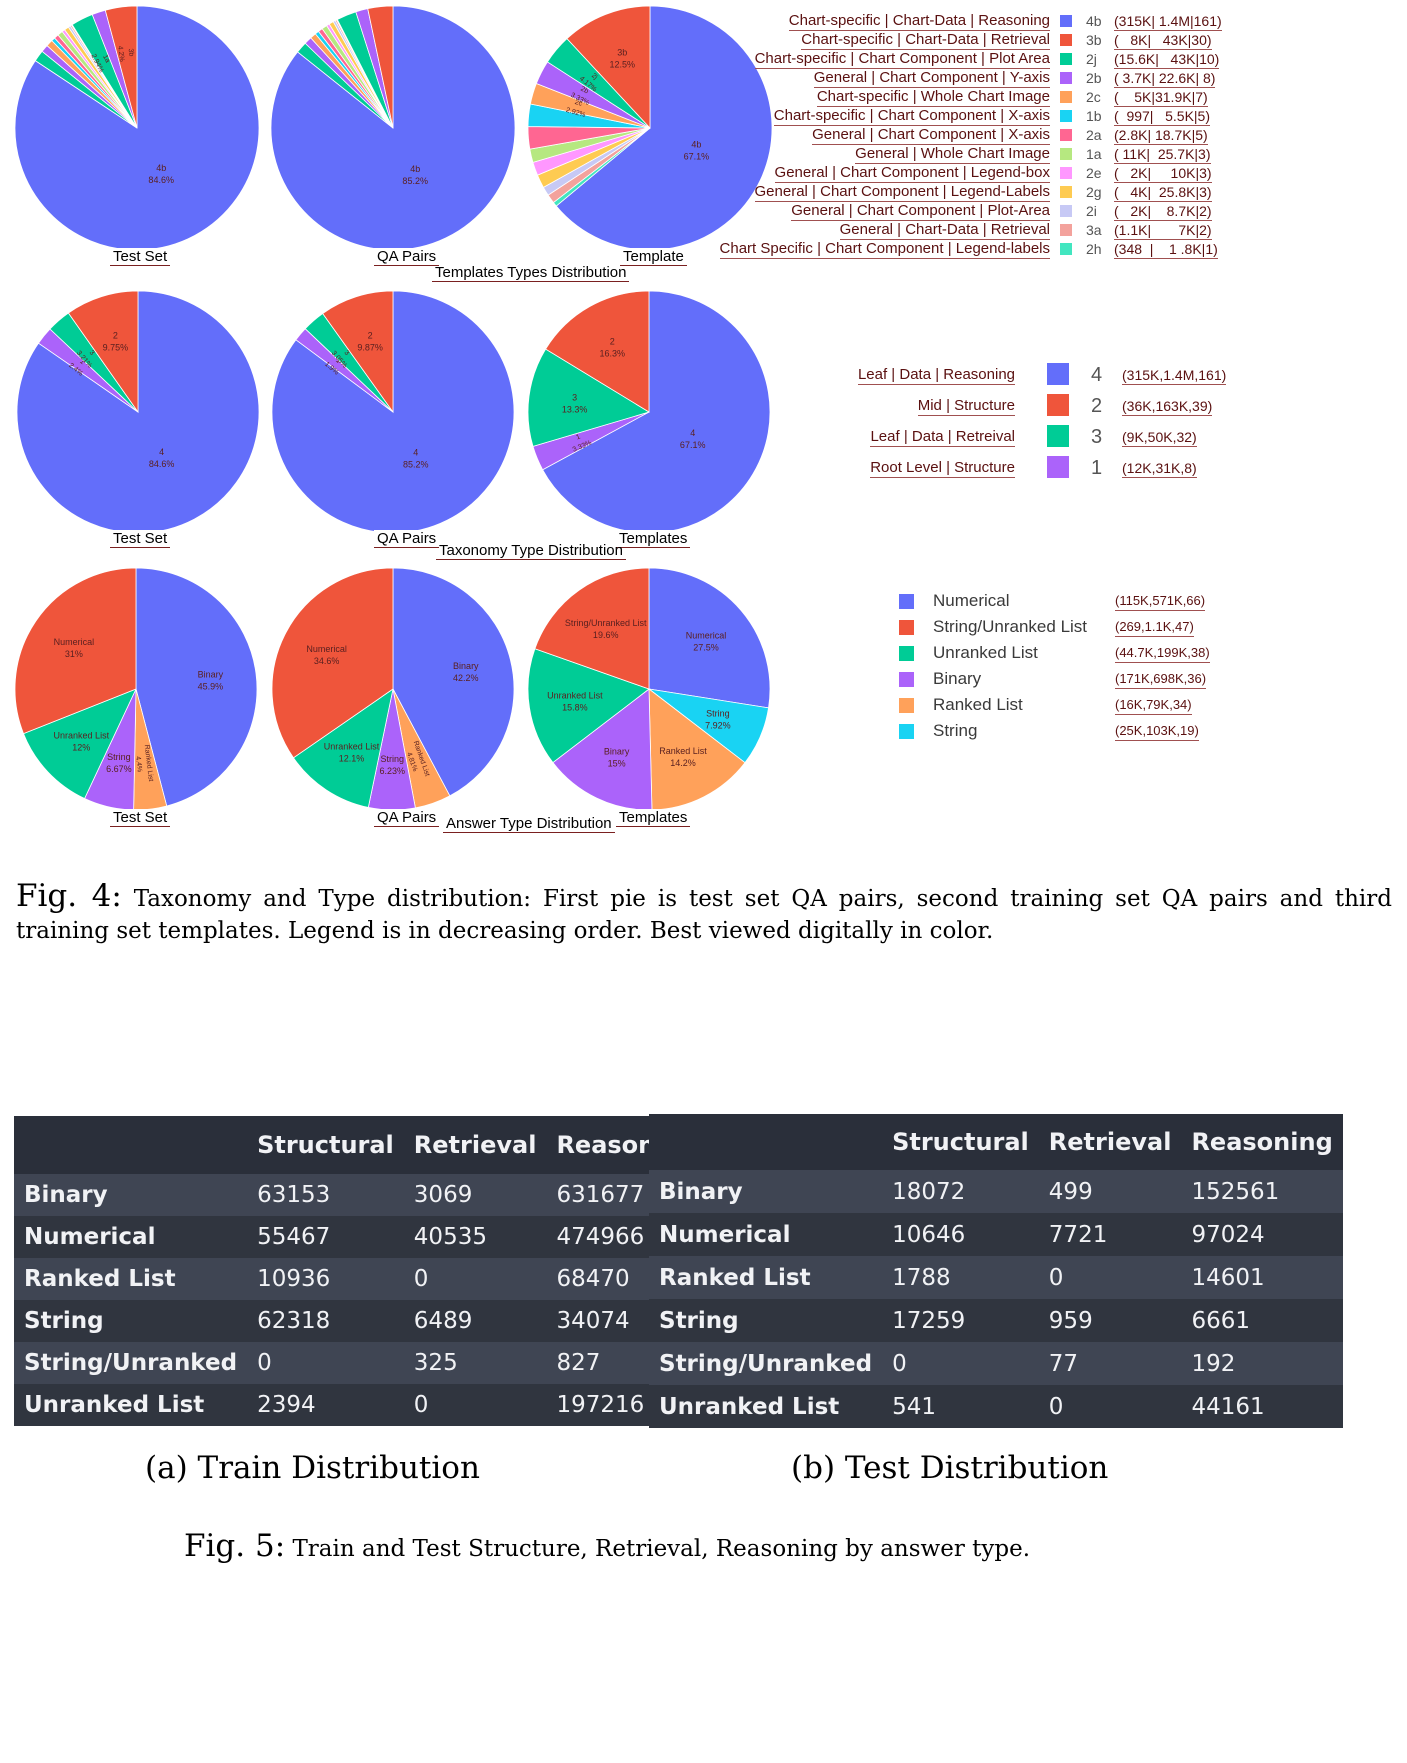  What do you see at coordinates (1163, 231) in the screenshot?
I see `legend-item-stats: (1.1K| 7K|2)` at bounding box center [1163, 231].